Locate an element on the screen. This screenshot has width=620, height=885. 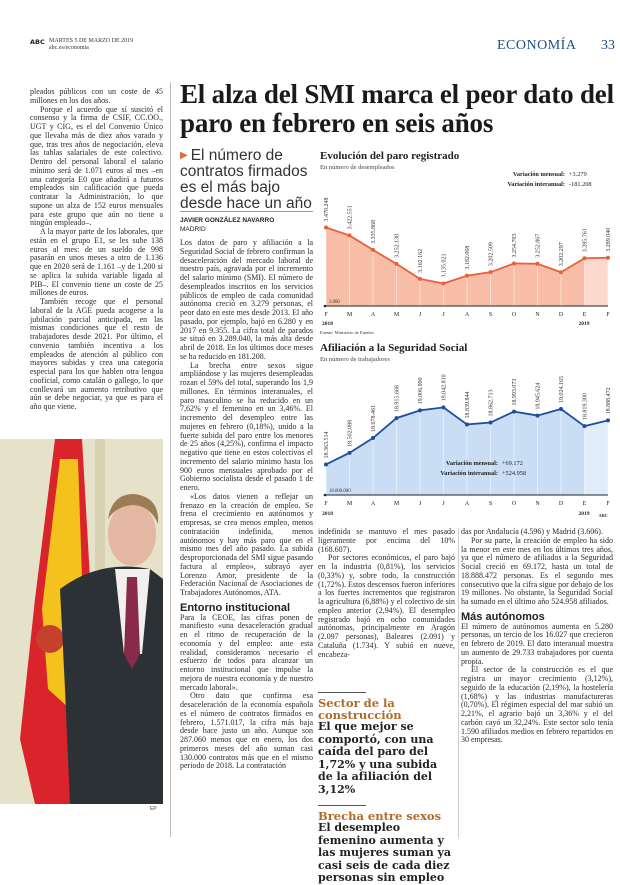
chart-subtitle: En número de trabajadores is located at coordinates (355, 359).